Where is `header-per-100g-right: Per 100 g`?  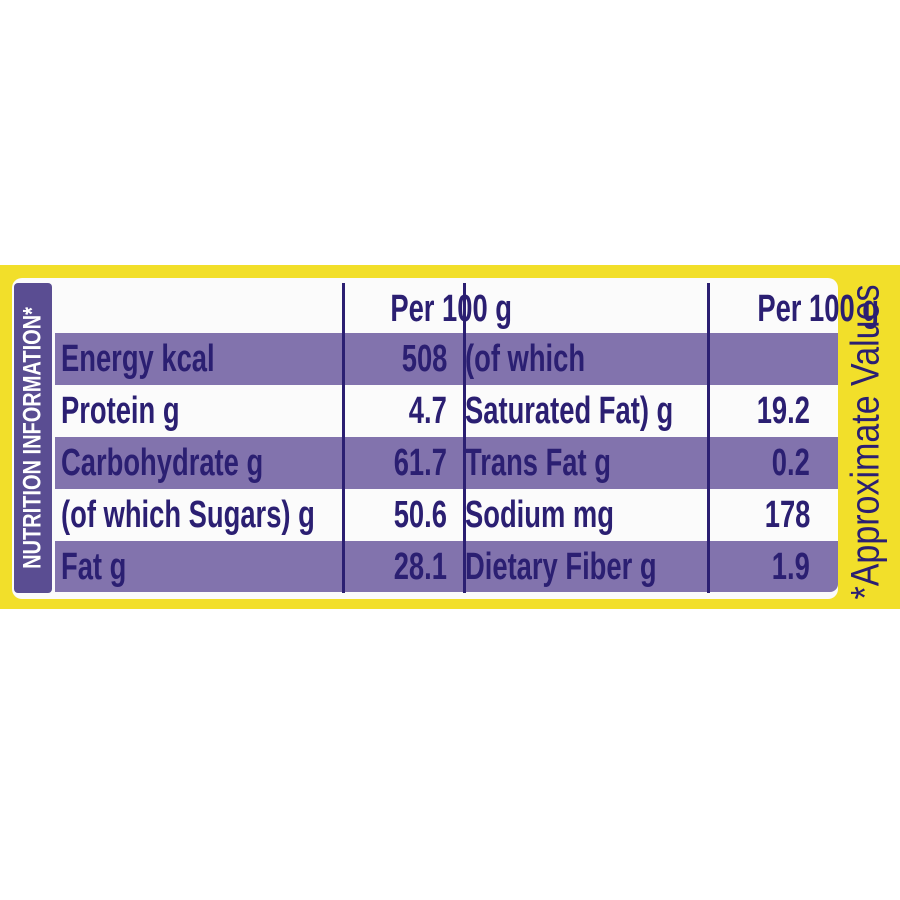
header-per-100g-right: Per 100 g is located at coordinates (818, 309).